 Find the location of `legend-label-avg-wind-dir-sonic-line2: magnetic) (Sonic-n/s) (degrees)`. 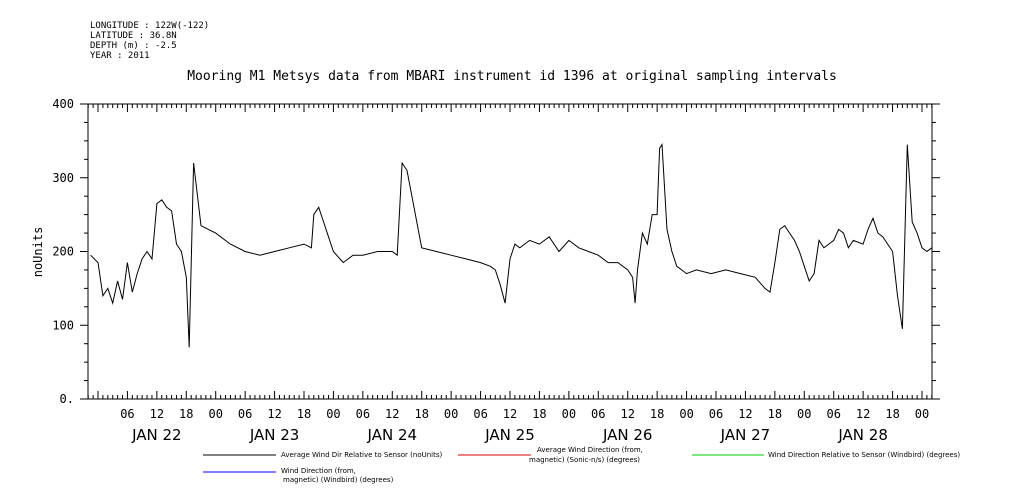

legend-label-avg-wind-dir-sonic-line2: magnetic) (Sonic-n/s) (degrees) is located at coordinates (584, 460).